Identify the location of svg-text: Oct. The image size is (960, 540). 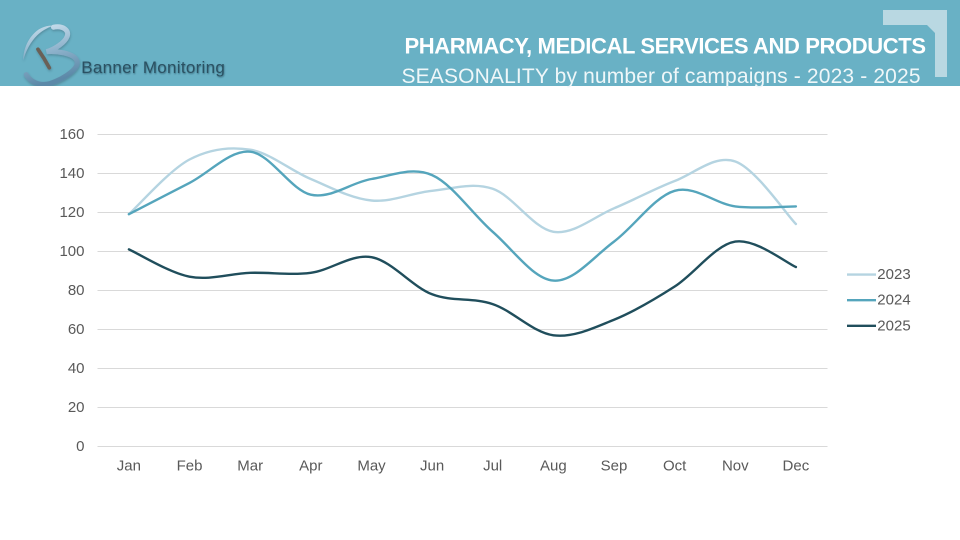
(675, 465).